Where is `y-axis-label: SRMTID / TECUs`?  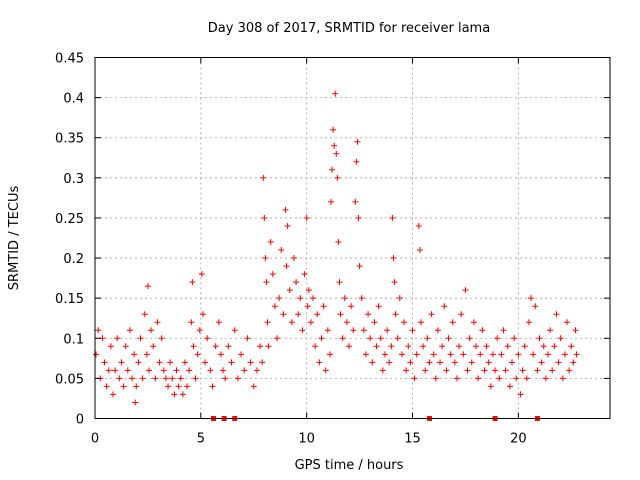 y-axis-label: SRMTID / TECUs is located at coordinates (14, 238).